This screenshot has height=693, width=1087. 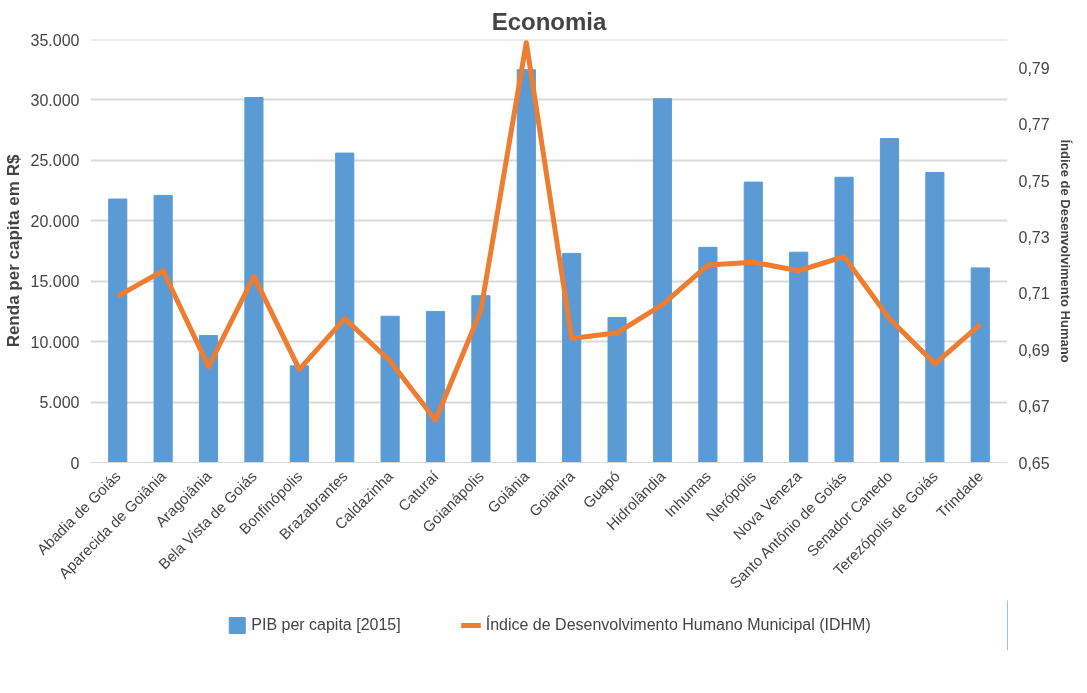 I want to click on y2-tick-label: 0,69, so click(x=1034, y=350).